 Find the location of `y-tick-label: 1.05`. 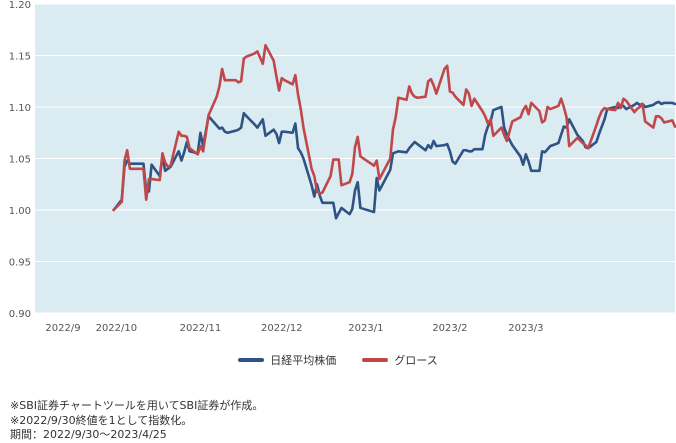

y-tick-label: 1.05 is located at coordinates (20, 160).